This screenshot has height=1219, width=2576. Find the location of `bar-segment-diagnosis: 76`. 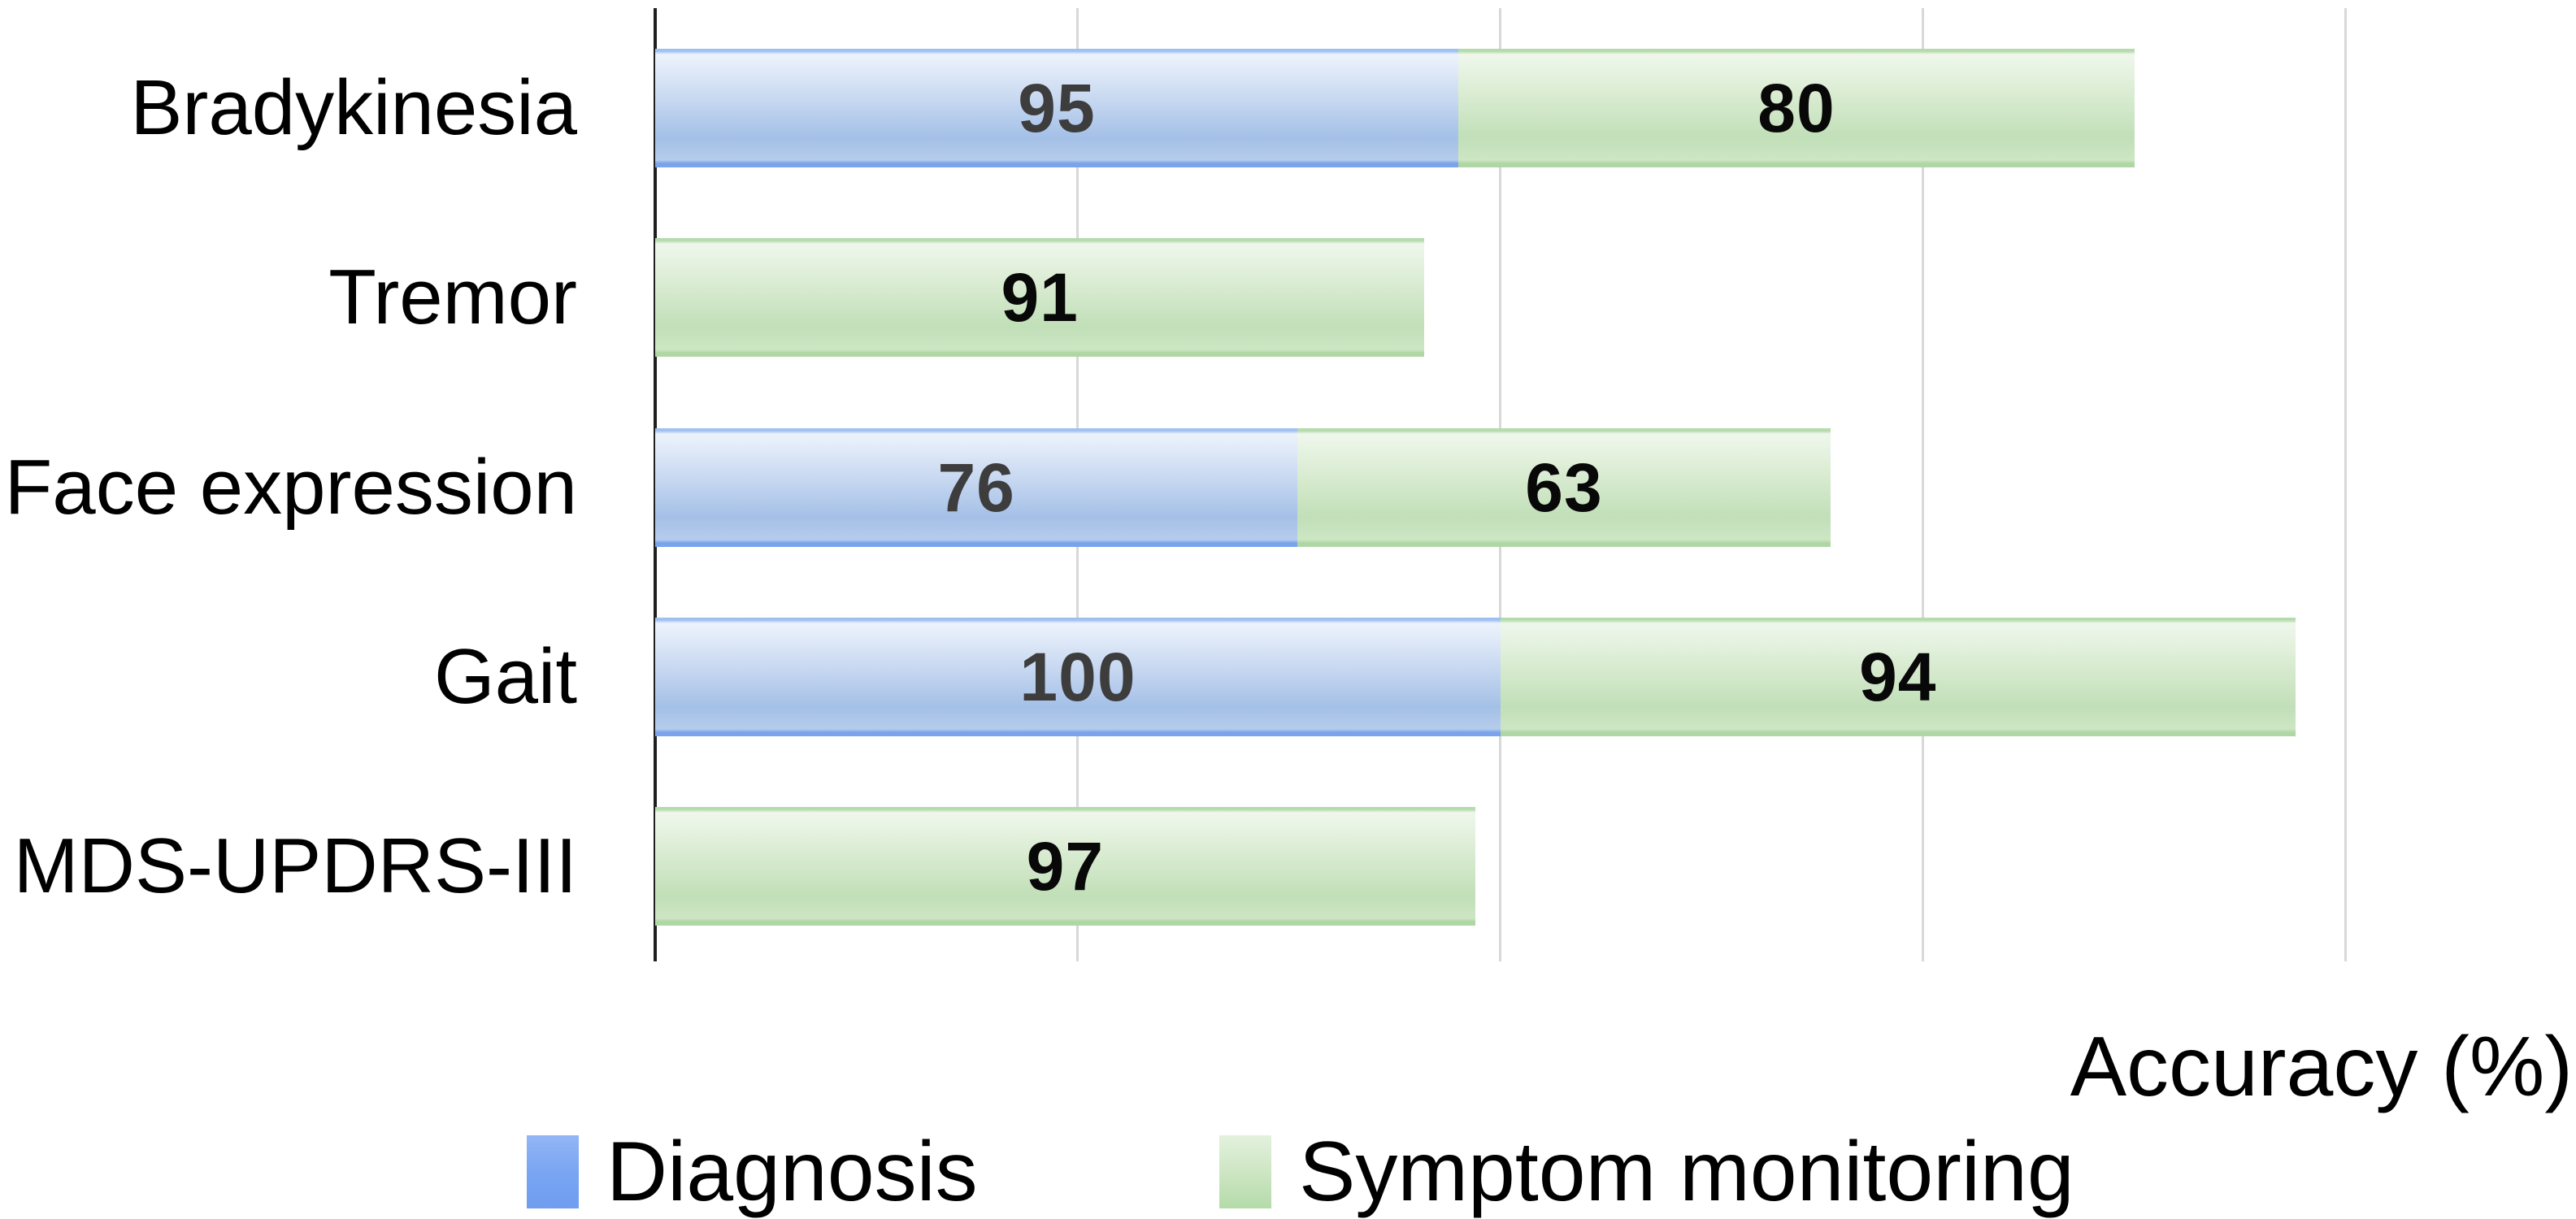

bar-segment-diagnosis: 76 is located at coordinates (976, 488).